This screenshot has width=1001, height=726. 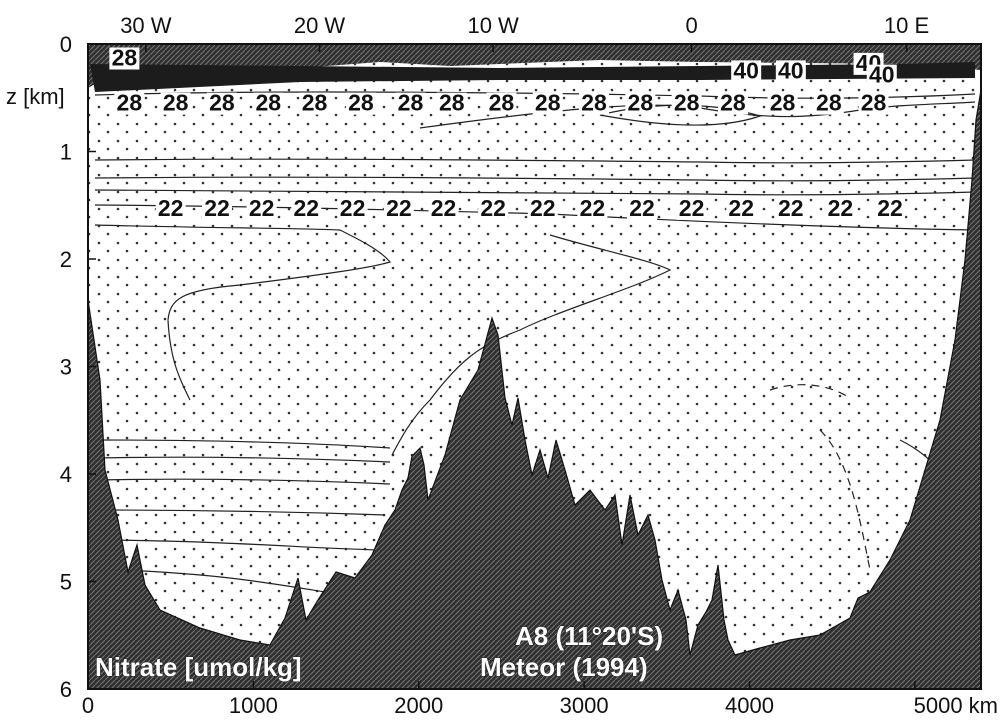 What do you see at coordinates (66, 689) in the screenshot?
I see `depth-tick-label: 6` at bounding box center [66, 689].